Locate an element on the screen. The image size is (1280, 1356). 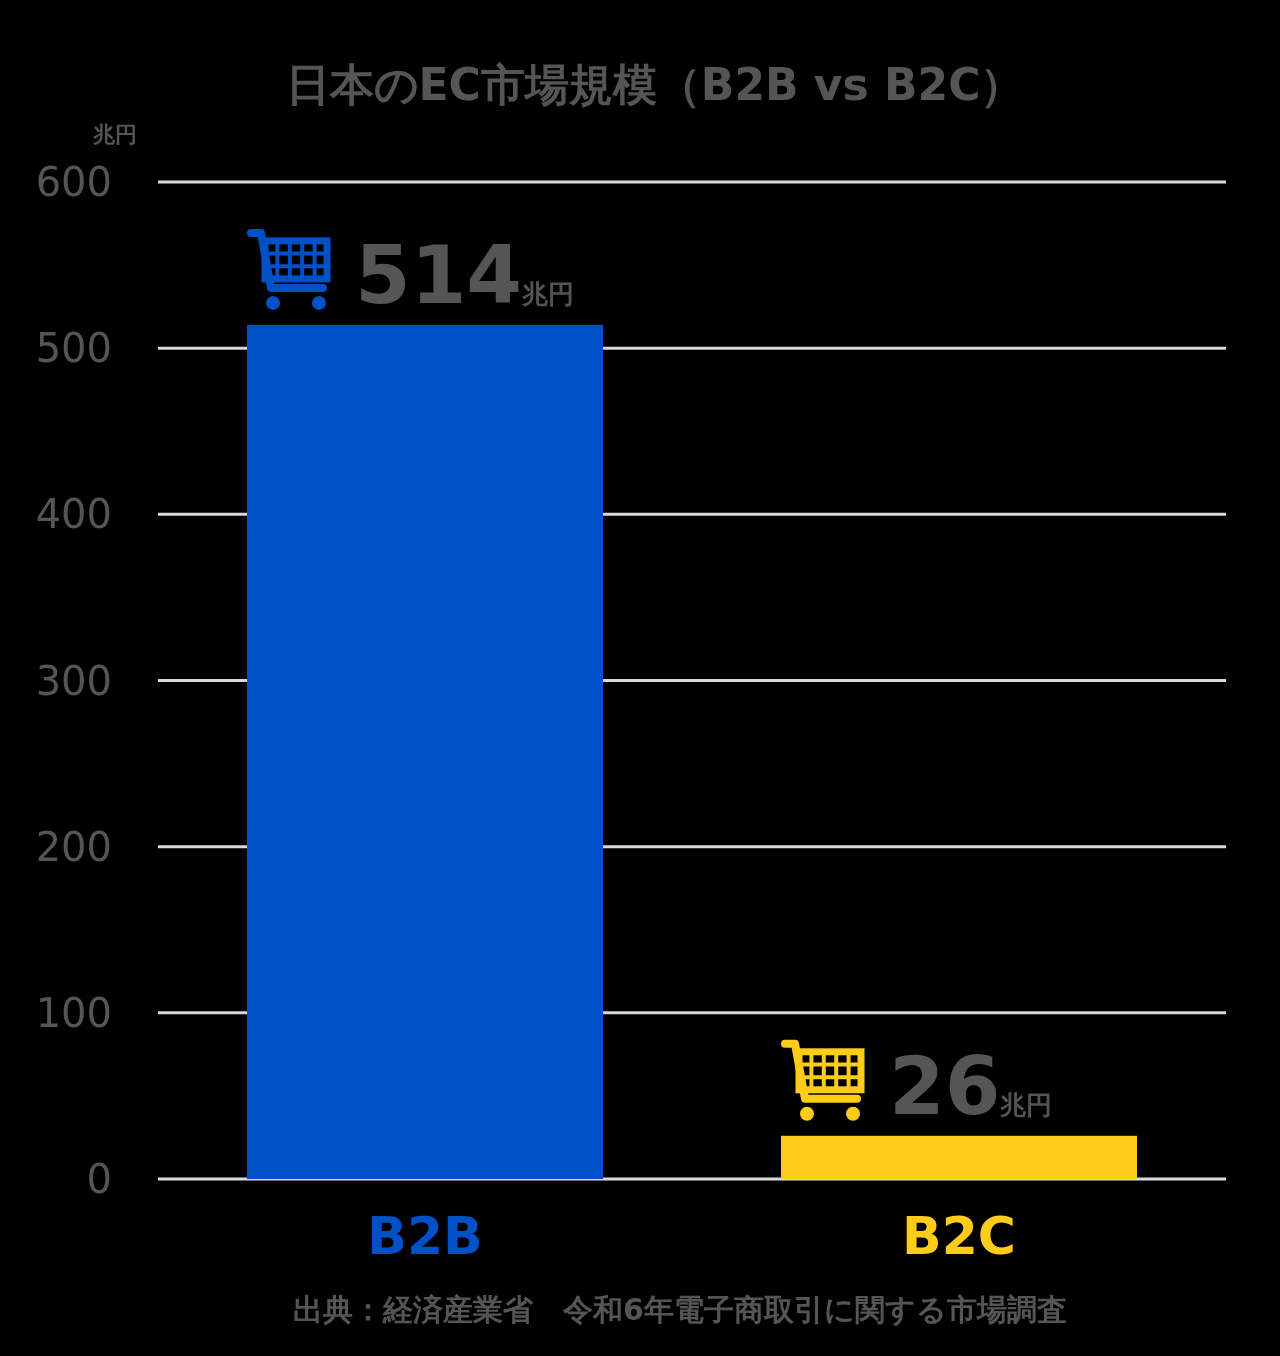
y-tick-label: 0 is located at coordinates (99, 1179).